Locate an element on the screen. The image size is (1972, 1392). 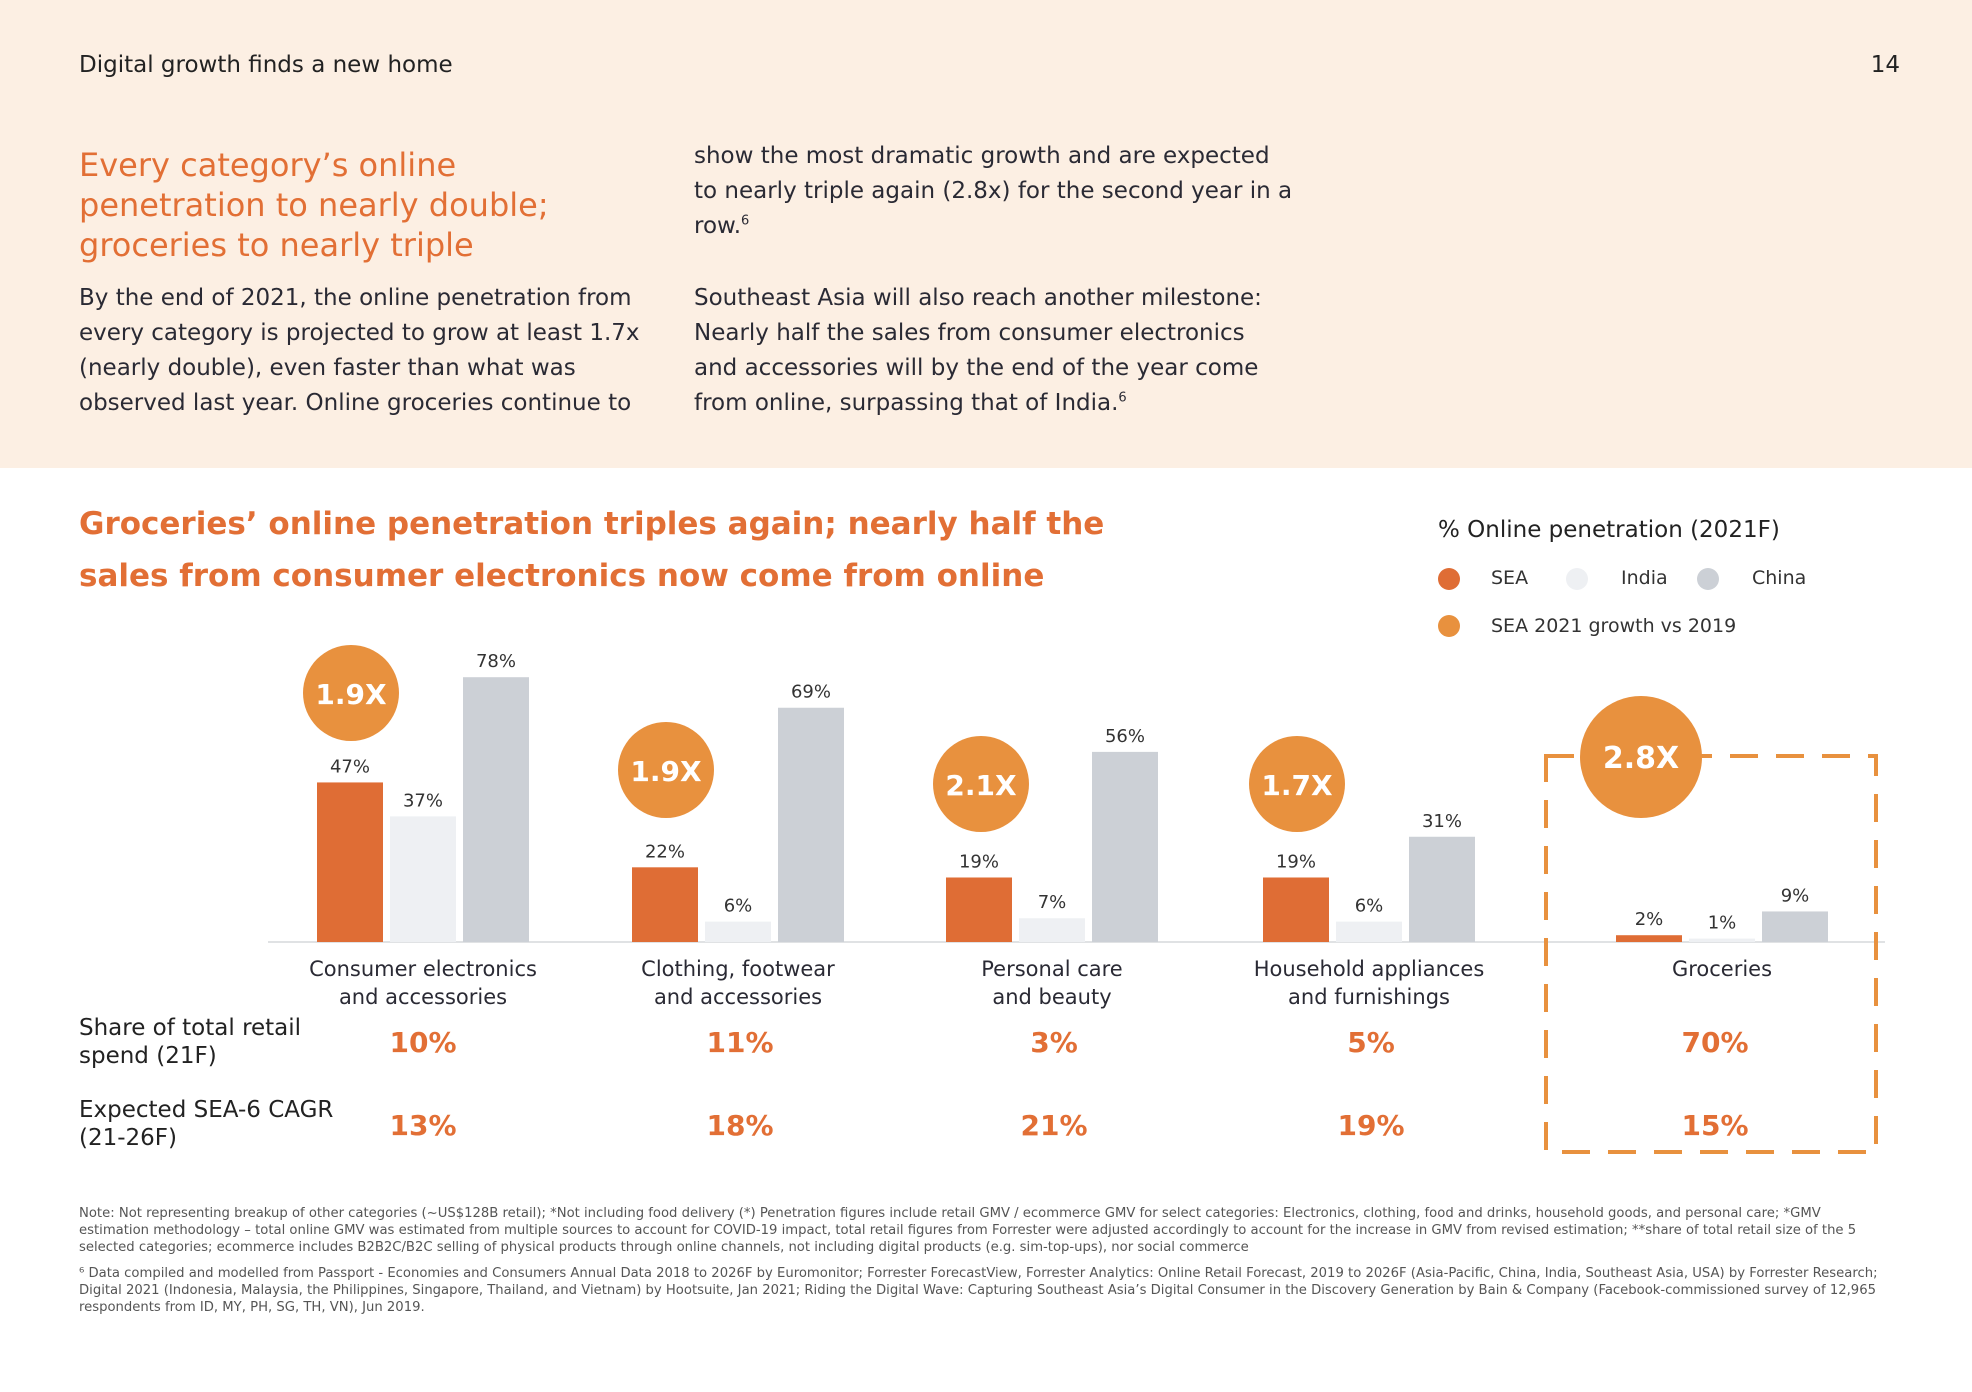
legend-label-india: India is located at coordinates (1644, 578).